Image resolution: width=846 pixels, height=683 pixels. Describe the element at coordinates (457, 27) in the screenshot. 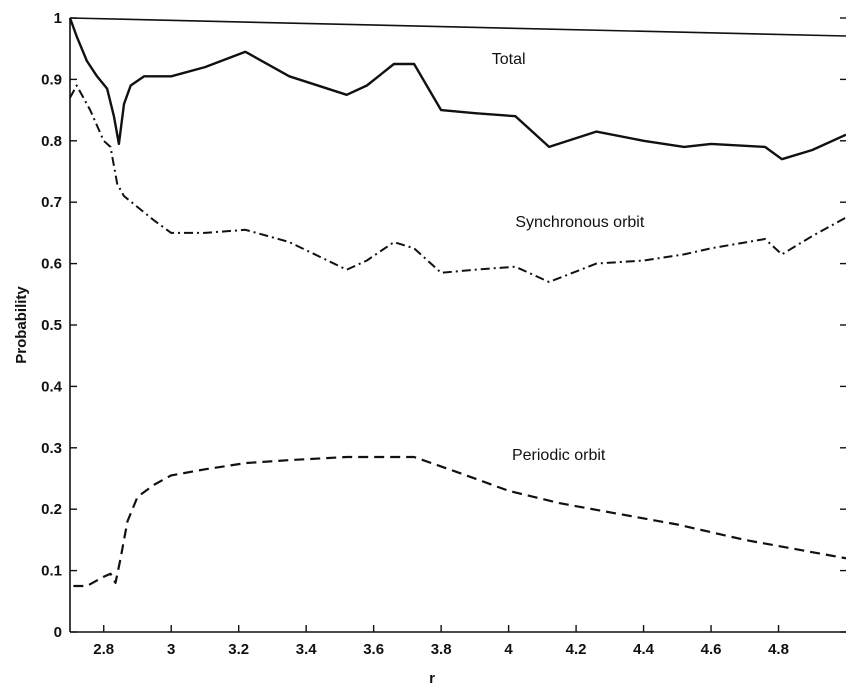

I see `top-axis-line` at that location.